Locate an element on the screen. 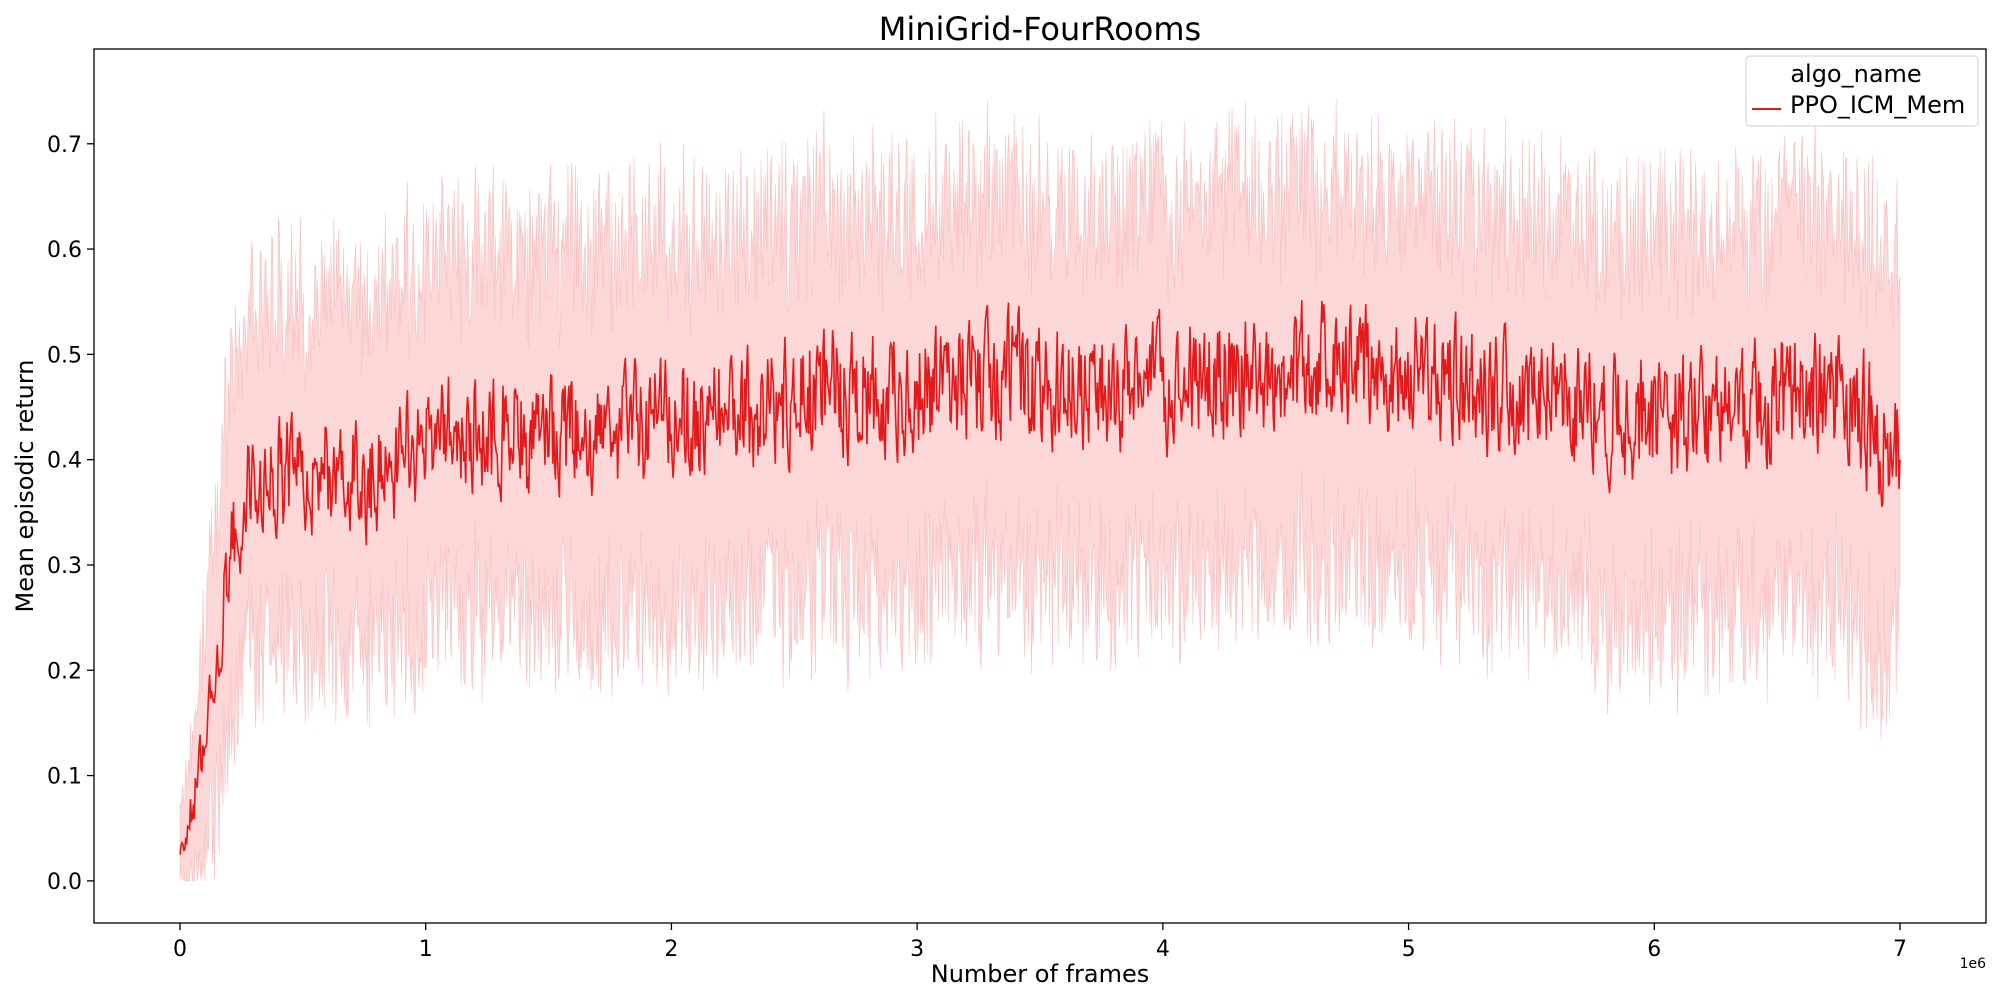  y-tick-label: 0.5 is located at coordinates (64, 355).